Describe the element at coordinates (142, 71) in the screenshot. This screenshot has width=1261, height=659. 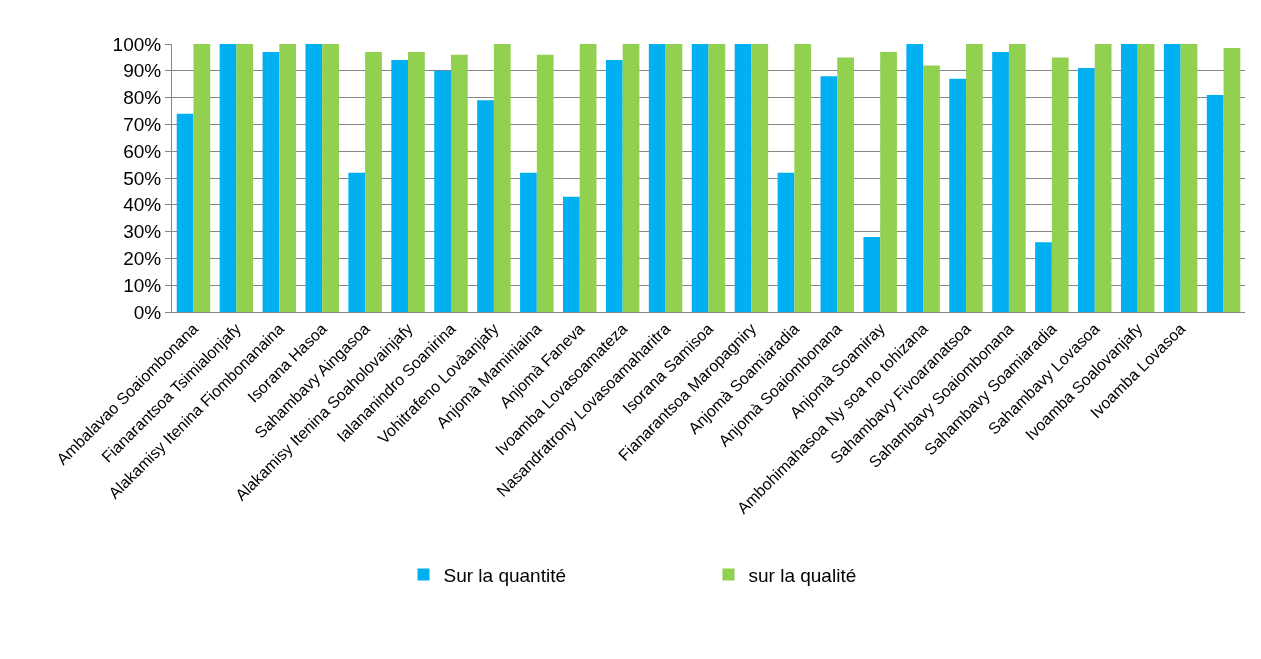
I see `y-tick-label: 90%` at that location.